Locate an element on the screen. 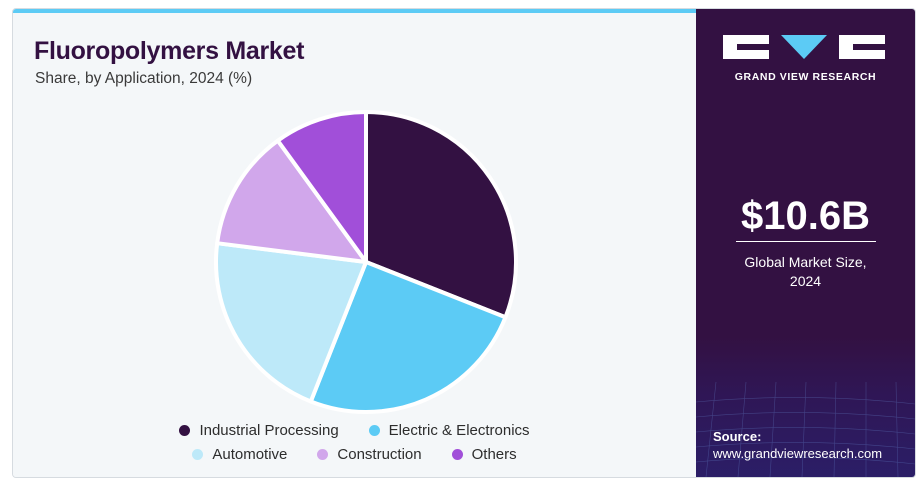 The image size is (919, 481). market-size-value: $10.6B is located at coordinates (805, 216).